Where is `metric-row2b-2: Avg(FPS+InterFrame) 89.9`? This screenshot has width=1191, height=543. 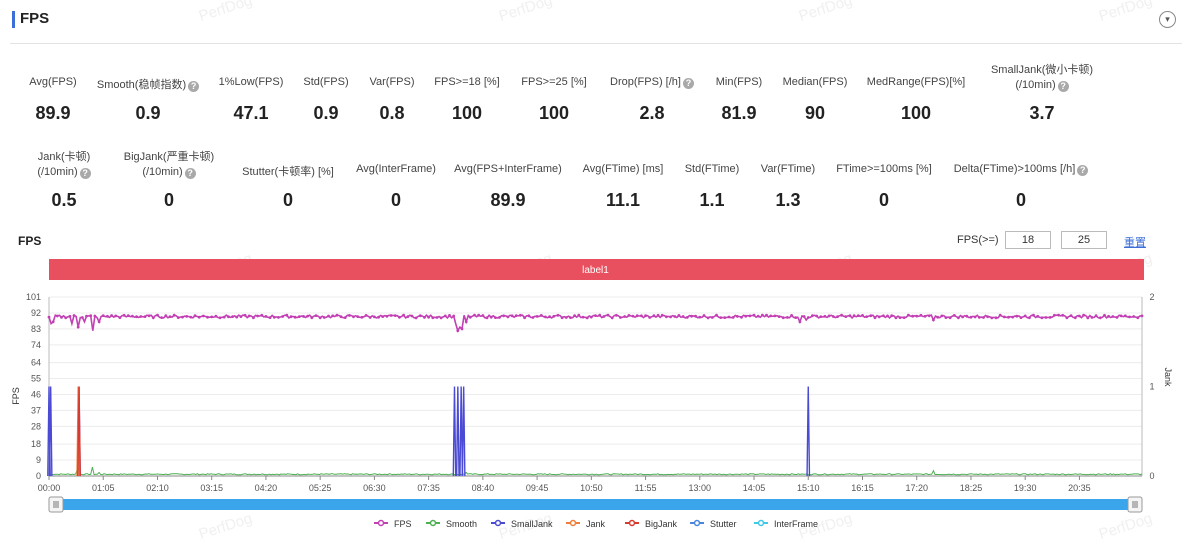 metric-row2b-2: Avg(FPS+InterFrame) 89.9 is located at coordinates (508, 188).